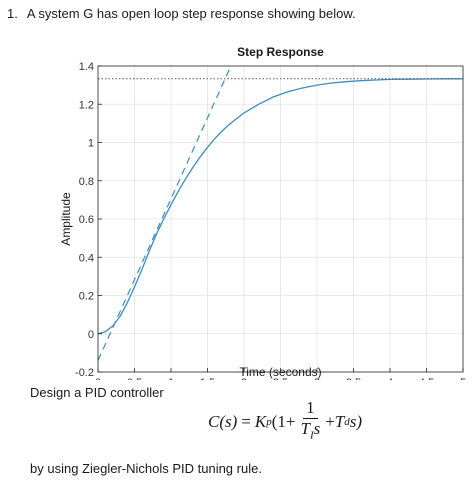 This screenshot has width=474, height=484. I want to click on formula-fraction: 1 TIs, so click(310, 421).